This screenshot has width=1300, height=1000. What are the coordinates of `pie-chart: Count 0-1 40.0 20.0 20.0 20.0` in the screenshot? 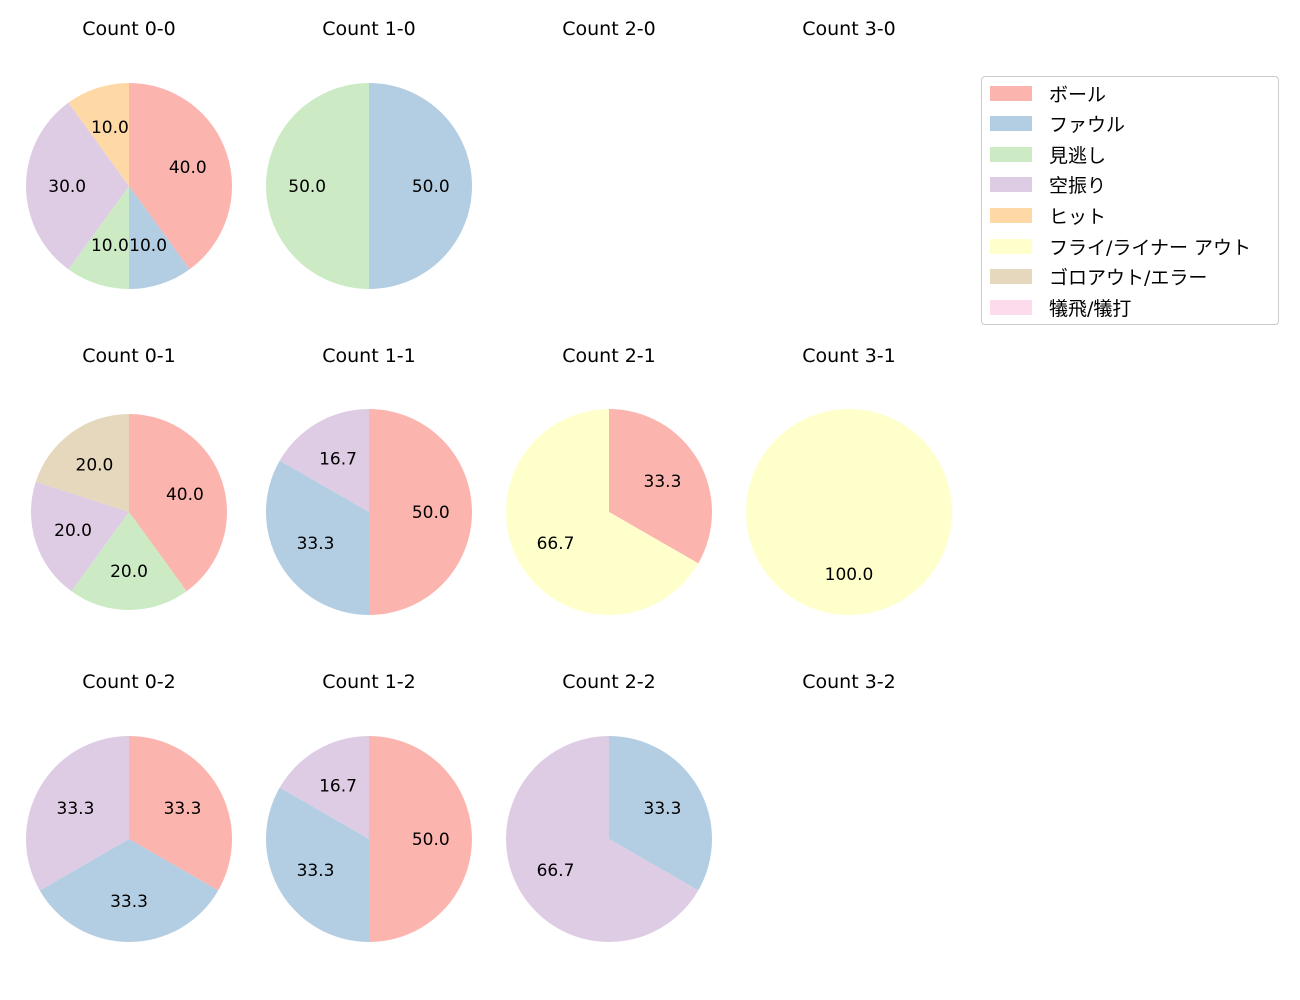 It's located at (129, 478).